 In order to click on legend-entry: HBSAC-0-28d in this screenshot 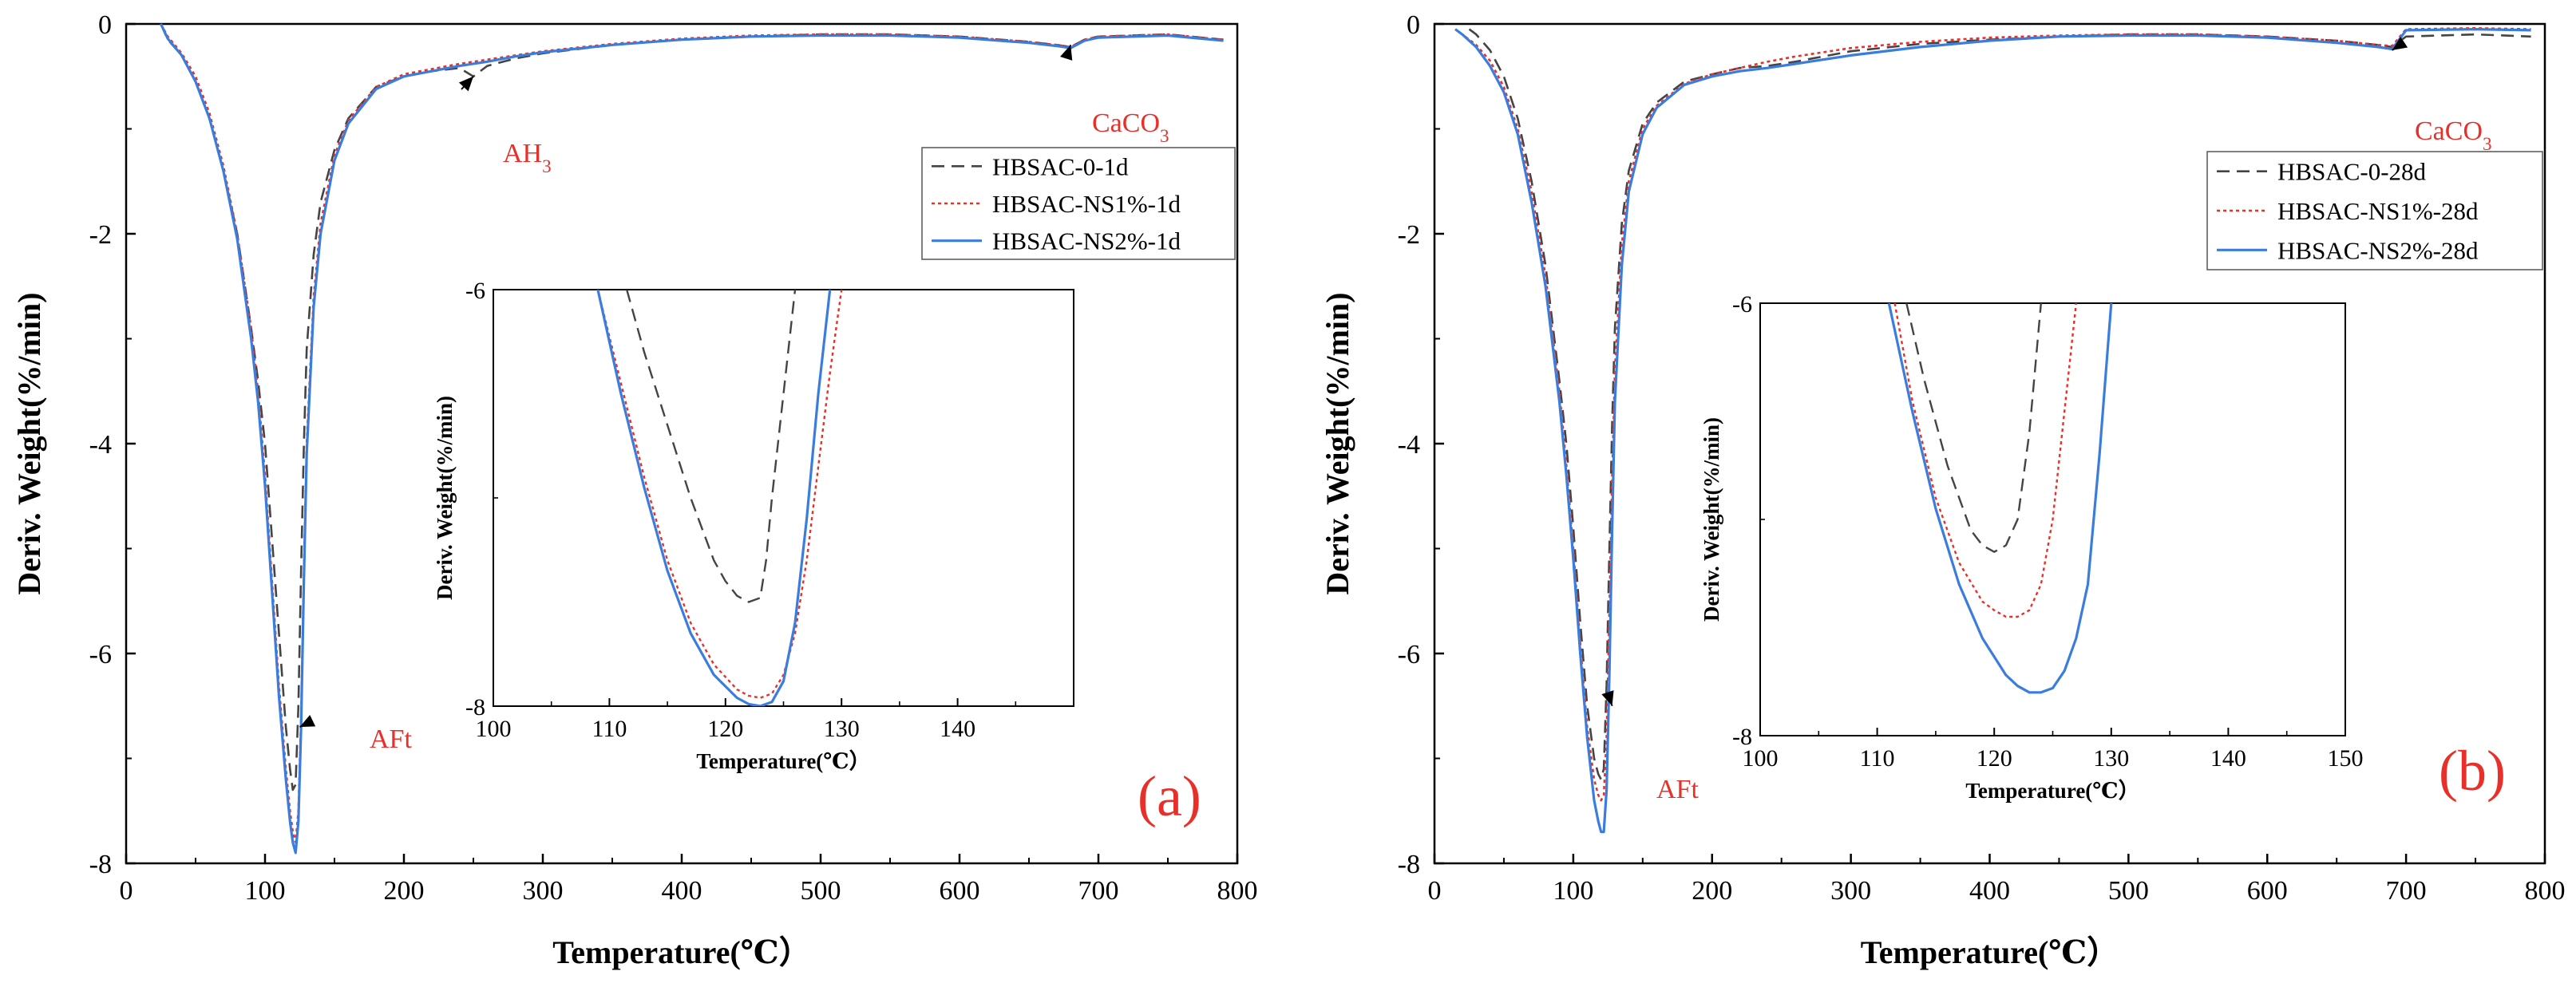, I will do `click(2352, 172)`.